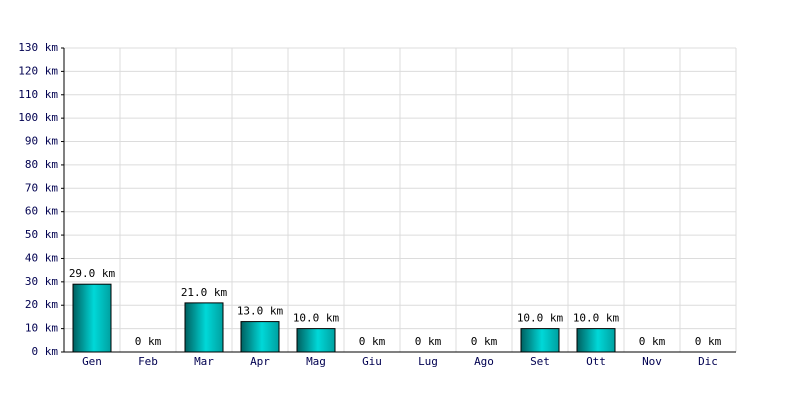  Describe the element at coordinates (92, 361) in the screenshot. I see `x-tick-label: Gen` at that location.